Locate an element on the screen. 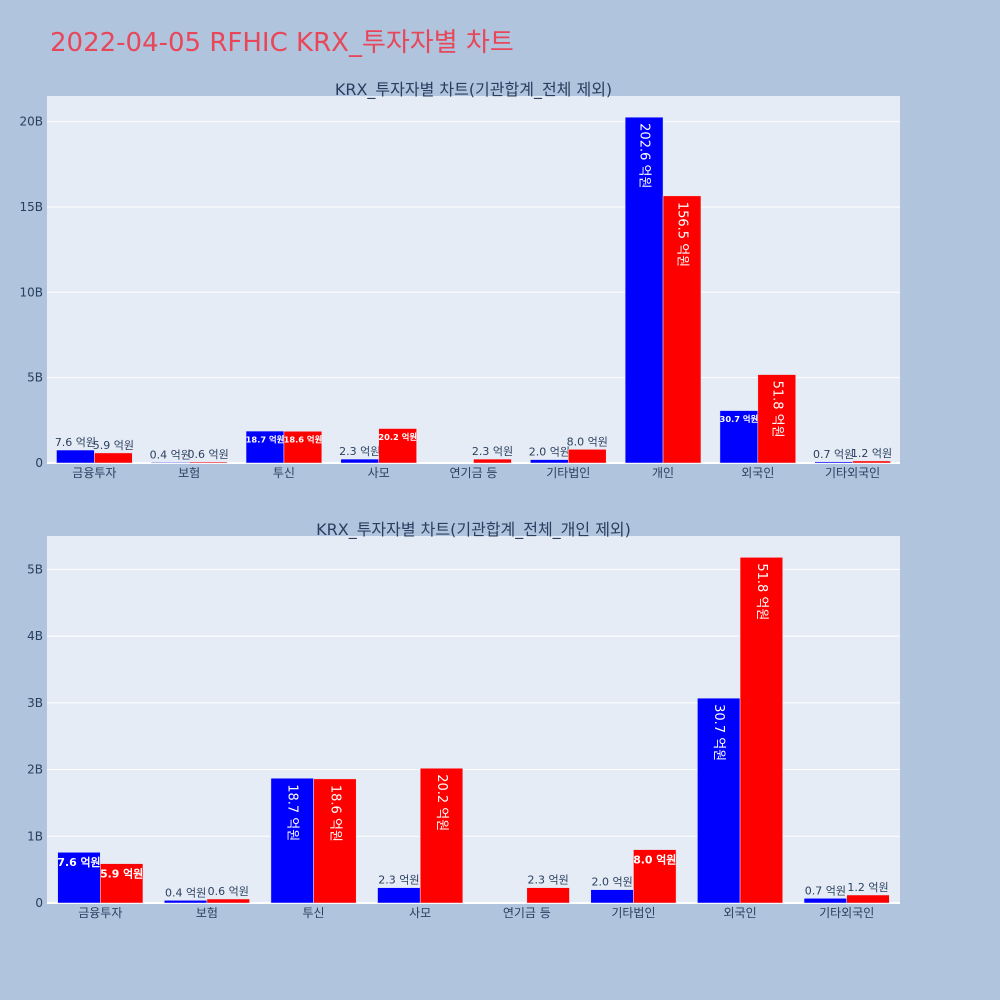 The height and width of the screenshot is (1000, 1000). page-title: 2022-04-05 RFHIC KRX_투자자별 차트 is located at coordinates (282, 43).